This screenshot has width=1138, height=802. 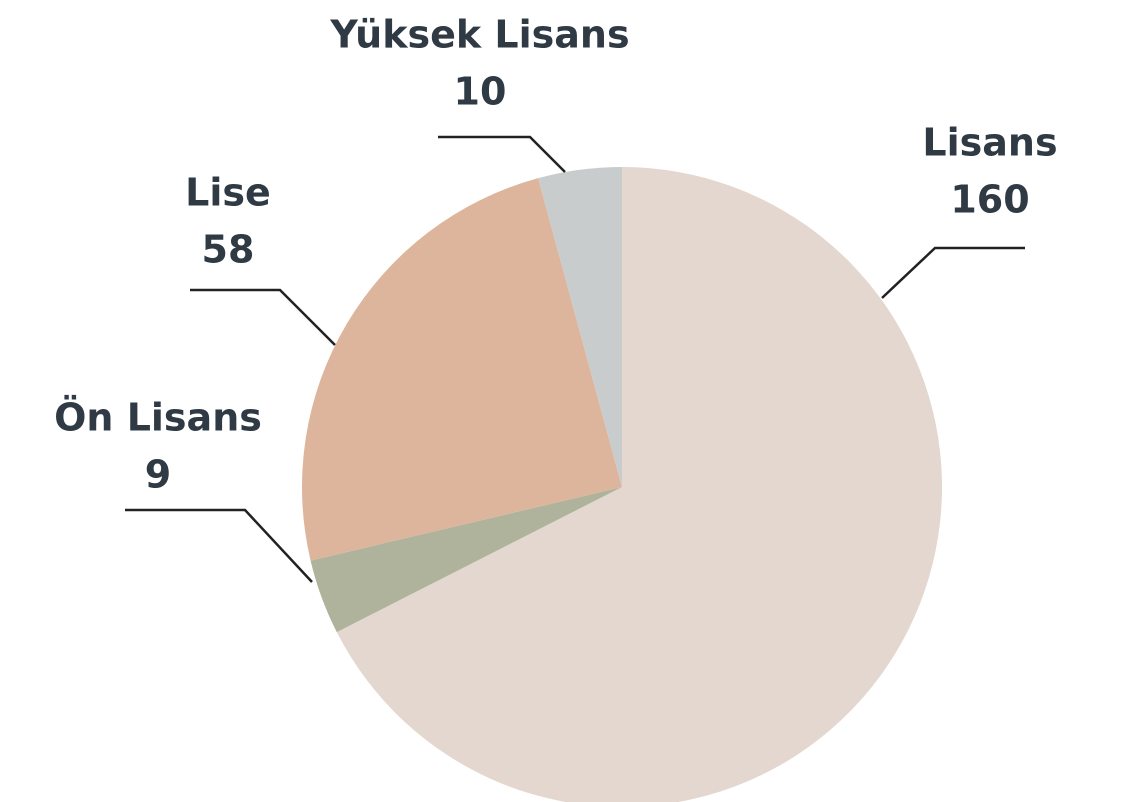 I want to click on slice-value: 9, so click(x=158, y=475).